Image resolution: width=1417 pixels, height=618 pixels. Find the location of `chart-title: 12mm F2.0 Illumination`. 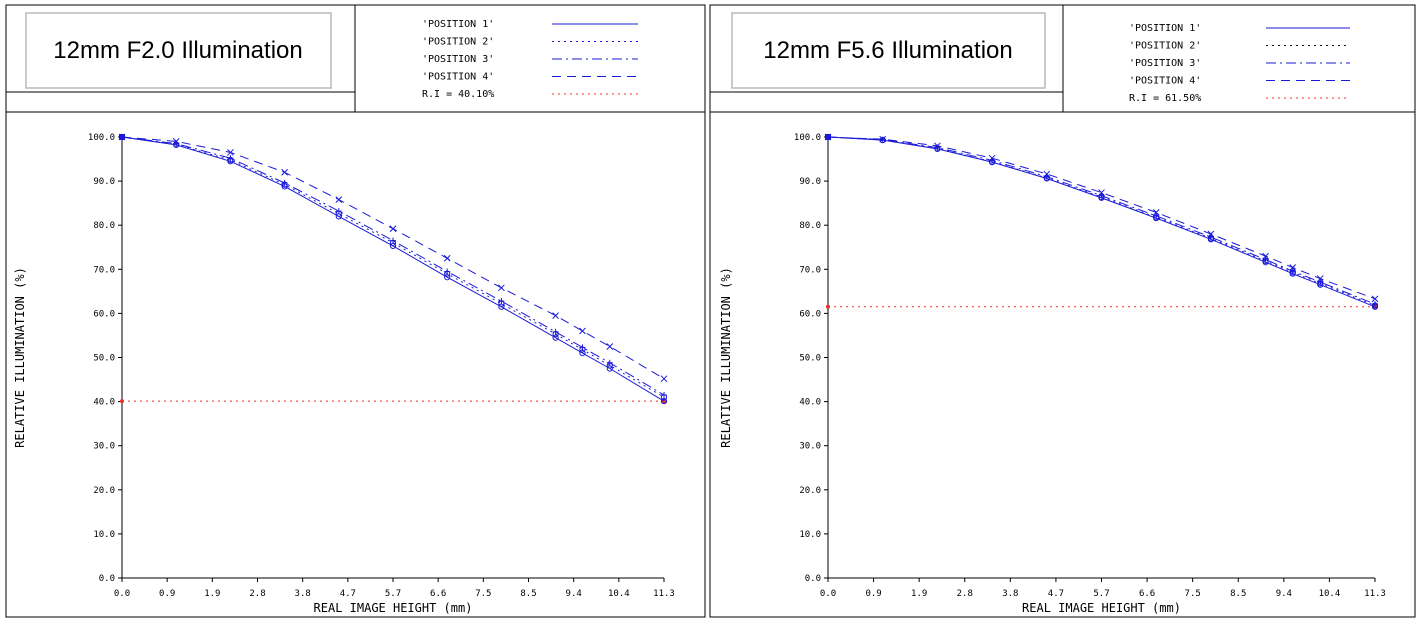

chart-title: 12mm F2.0 Illumination is located at coordinates (177, 50).